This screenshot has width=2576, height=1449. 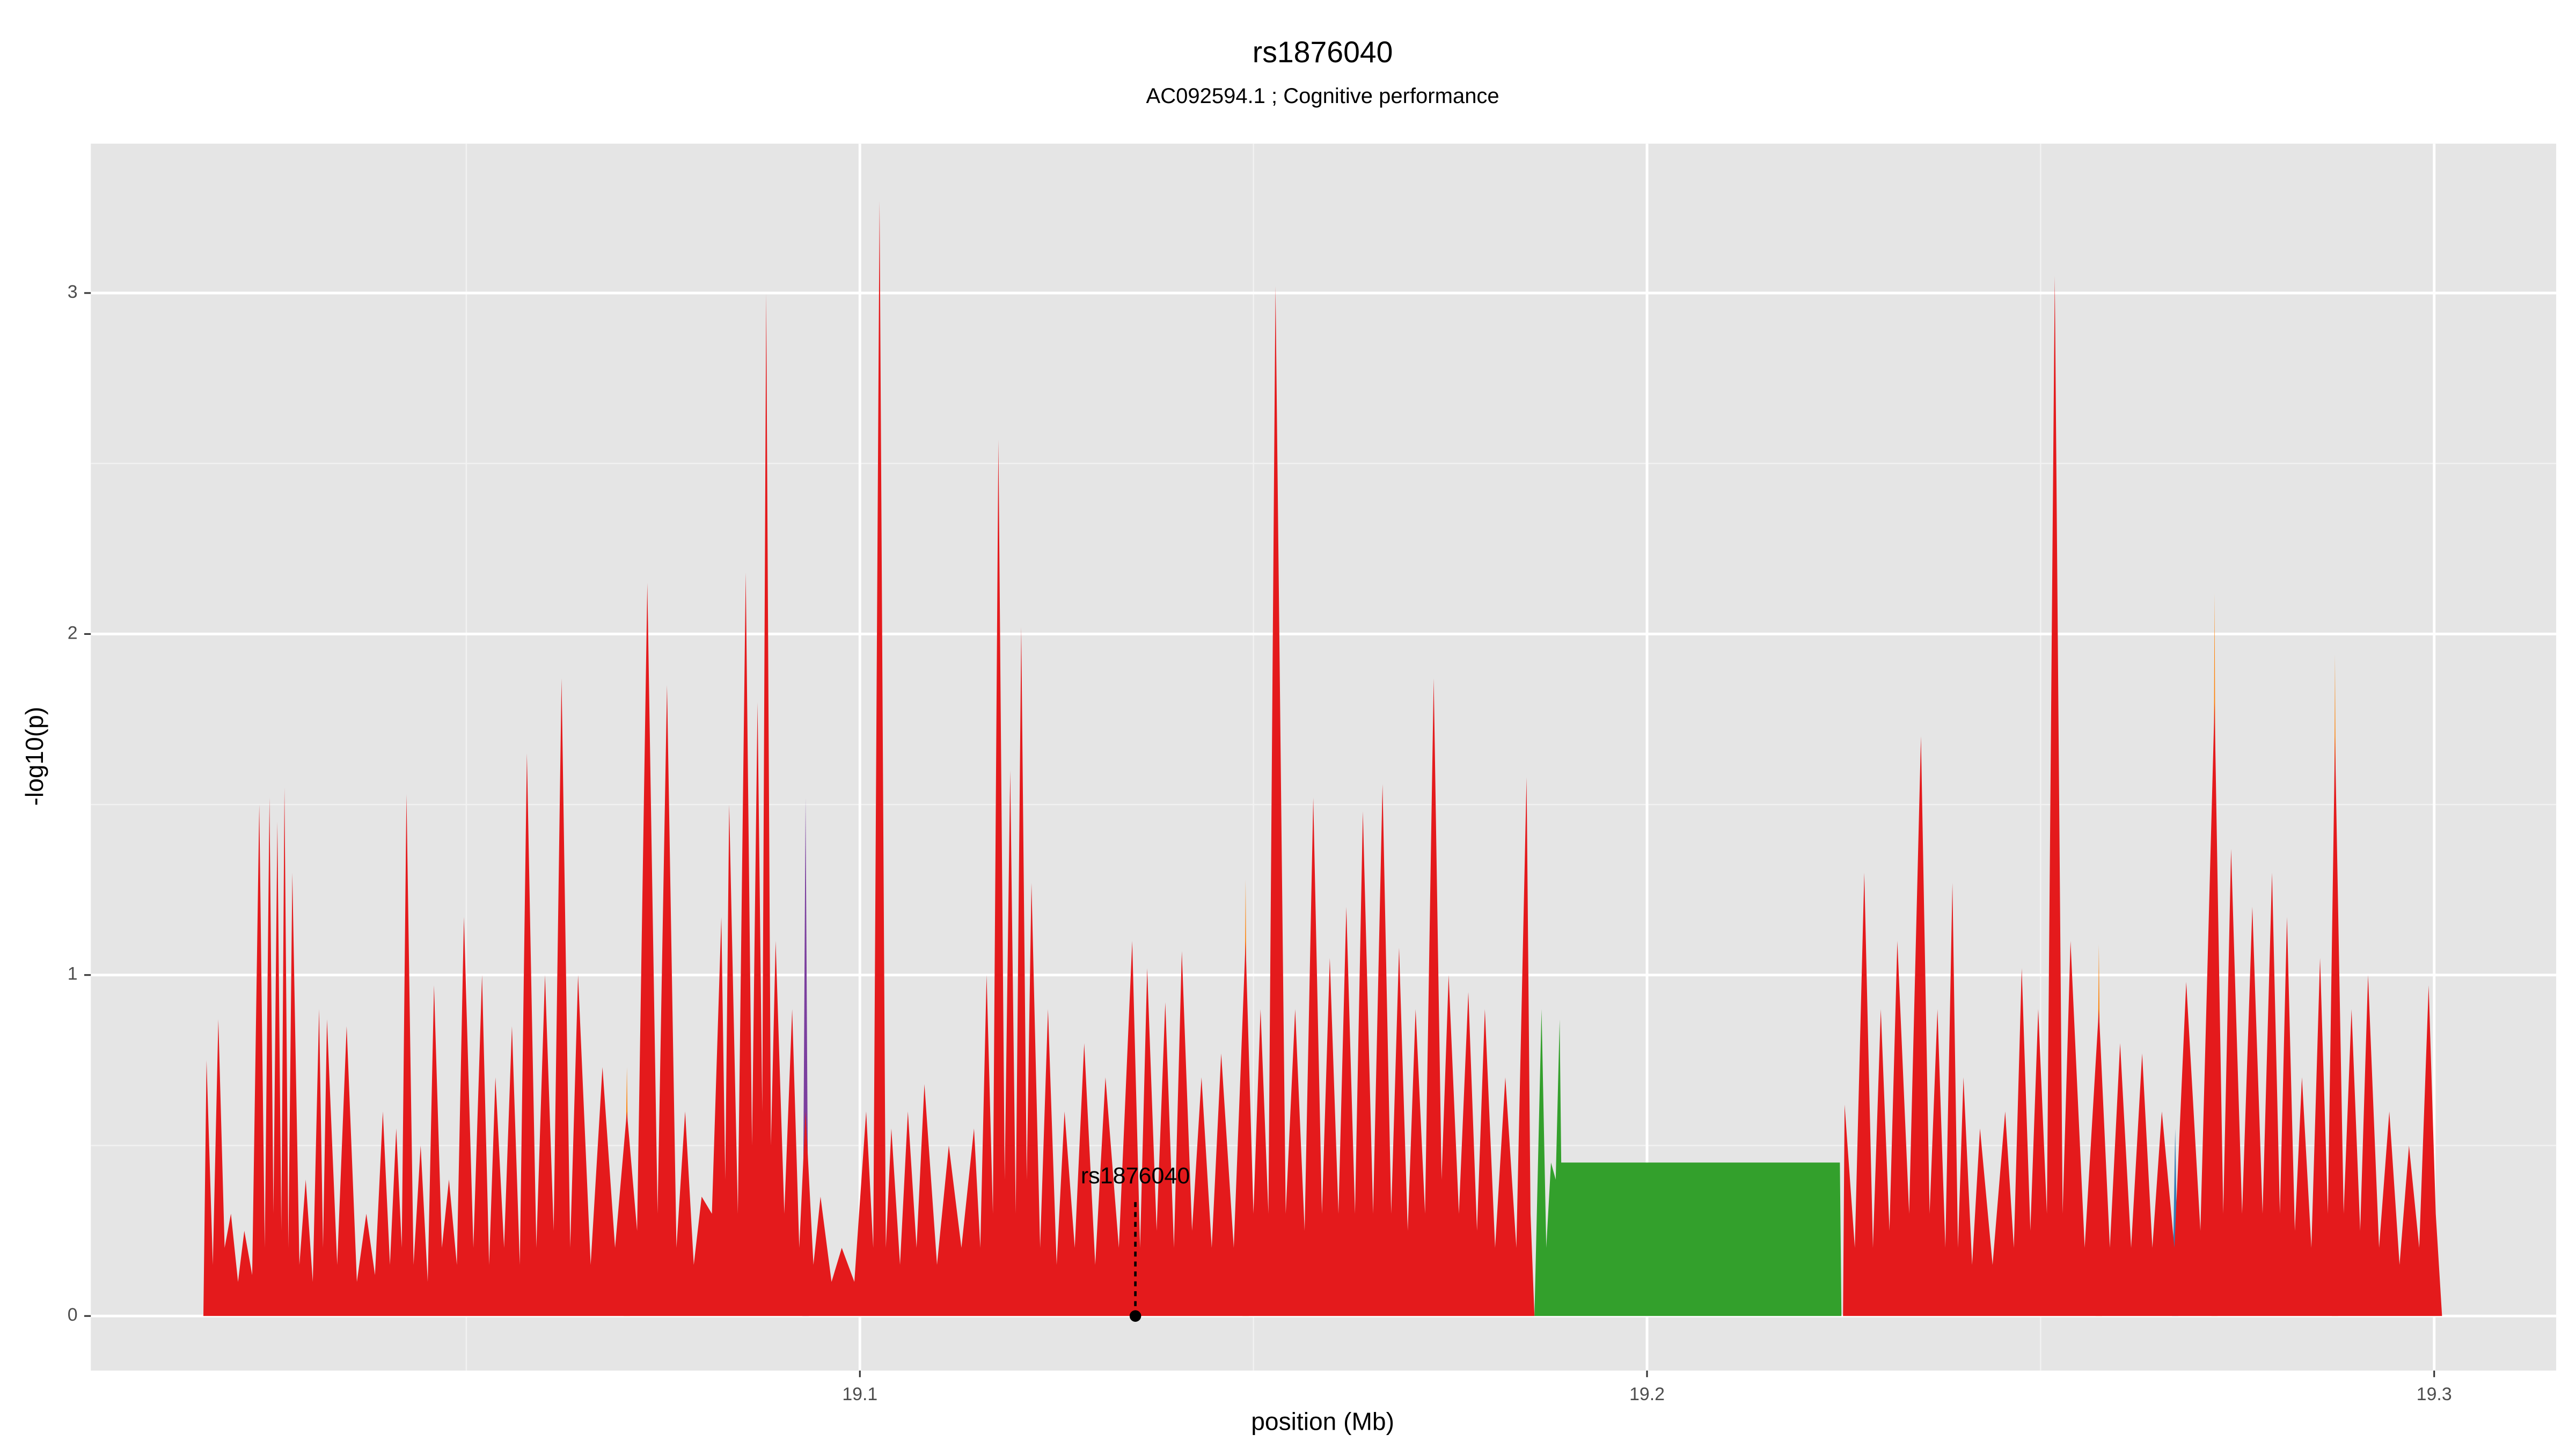 I want to click on x-tick-label: 19.2, so click(x=1647, y=1394).